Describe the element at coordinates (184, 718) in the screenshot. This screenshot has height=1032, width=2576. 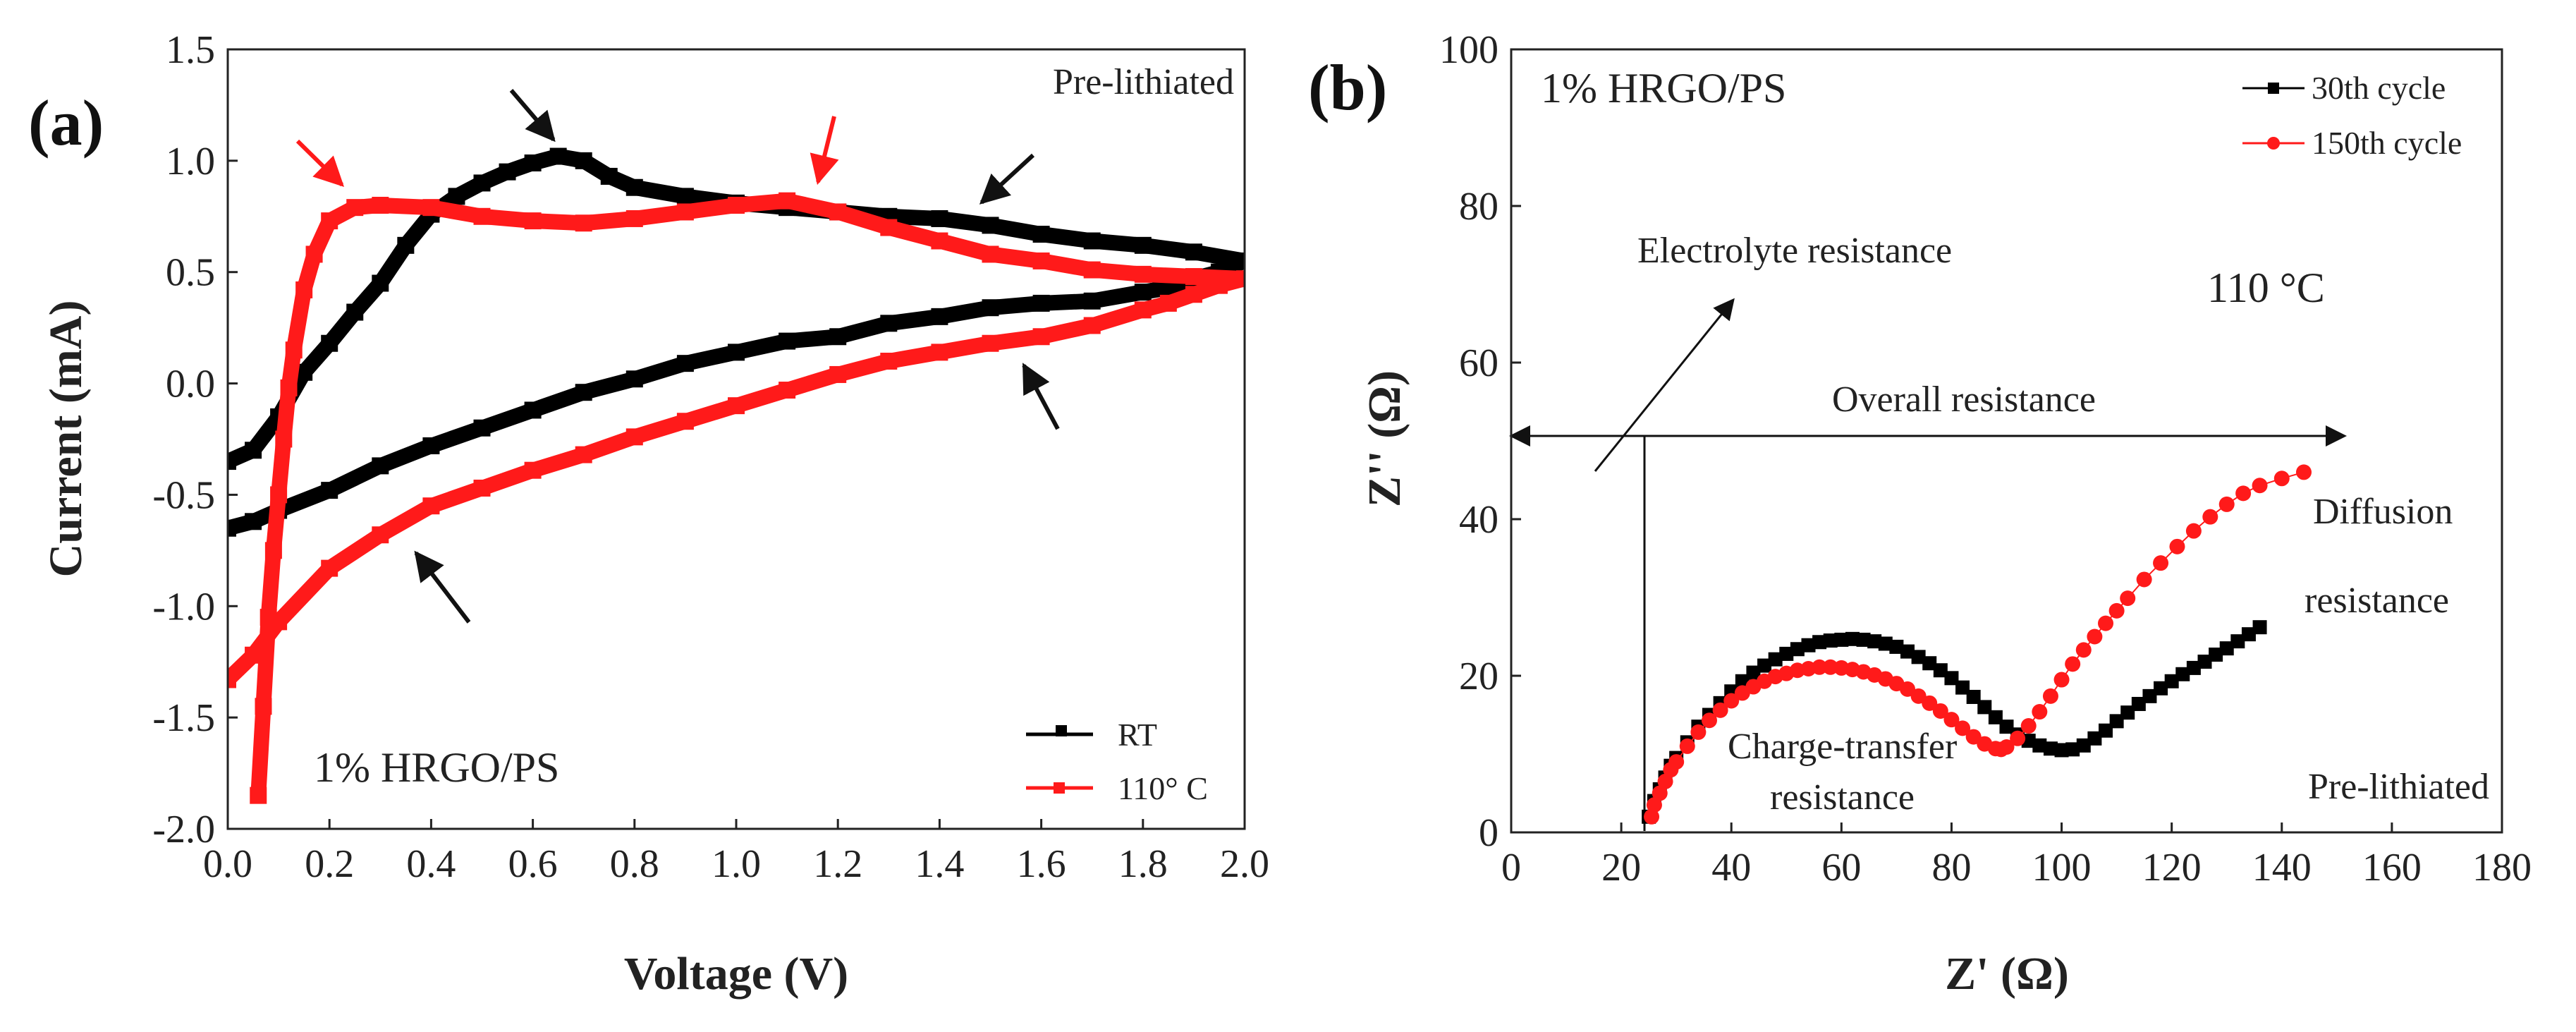
I see `a-ytick-label: -1.5` at that location.